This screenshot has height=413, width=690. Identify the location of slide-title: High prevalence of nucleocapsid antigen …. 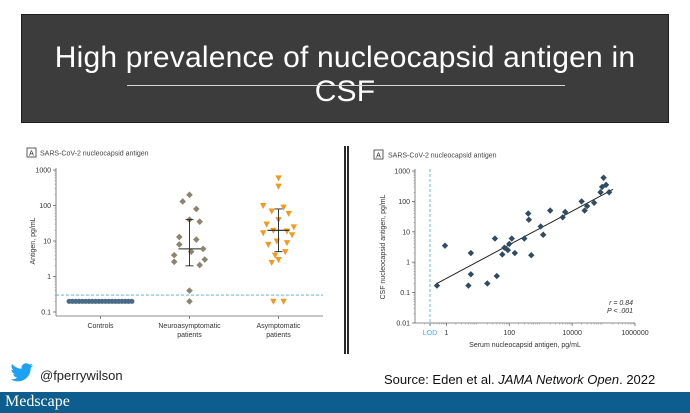
(345, 74).